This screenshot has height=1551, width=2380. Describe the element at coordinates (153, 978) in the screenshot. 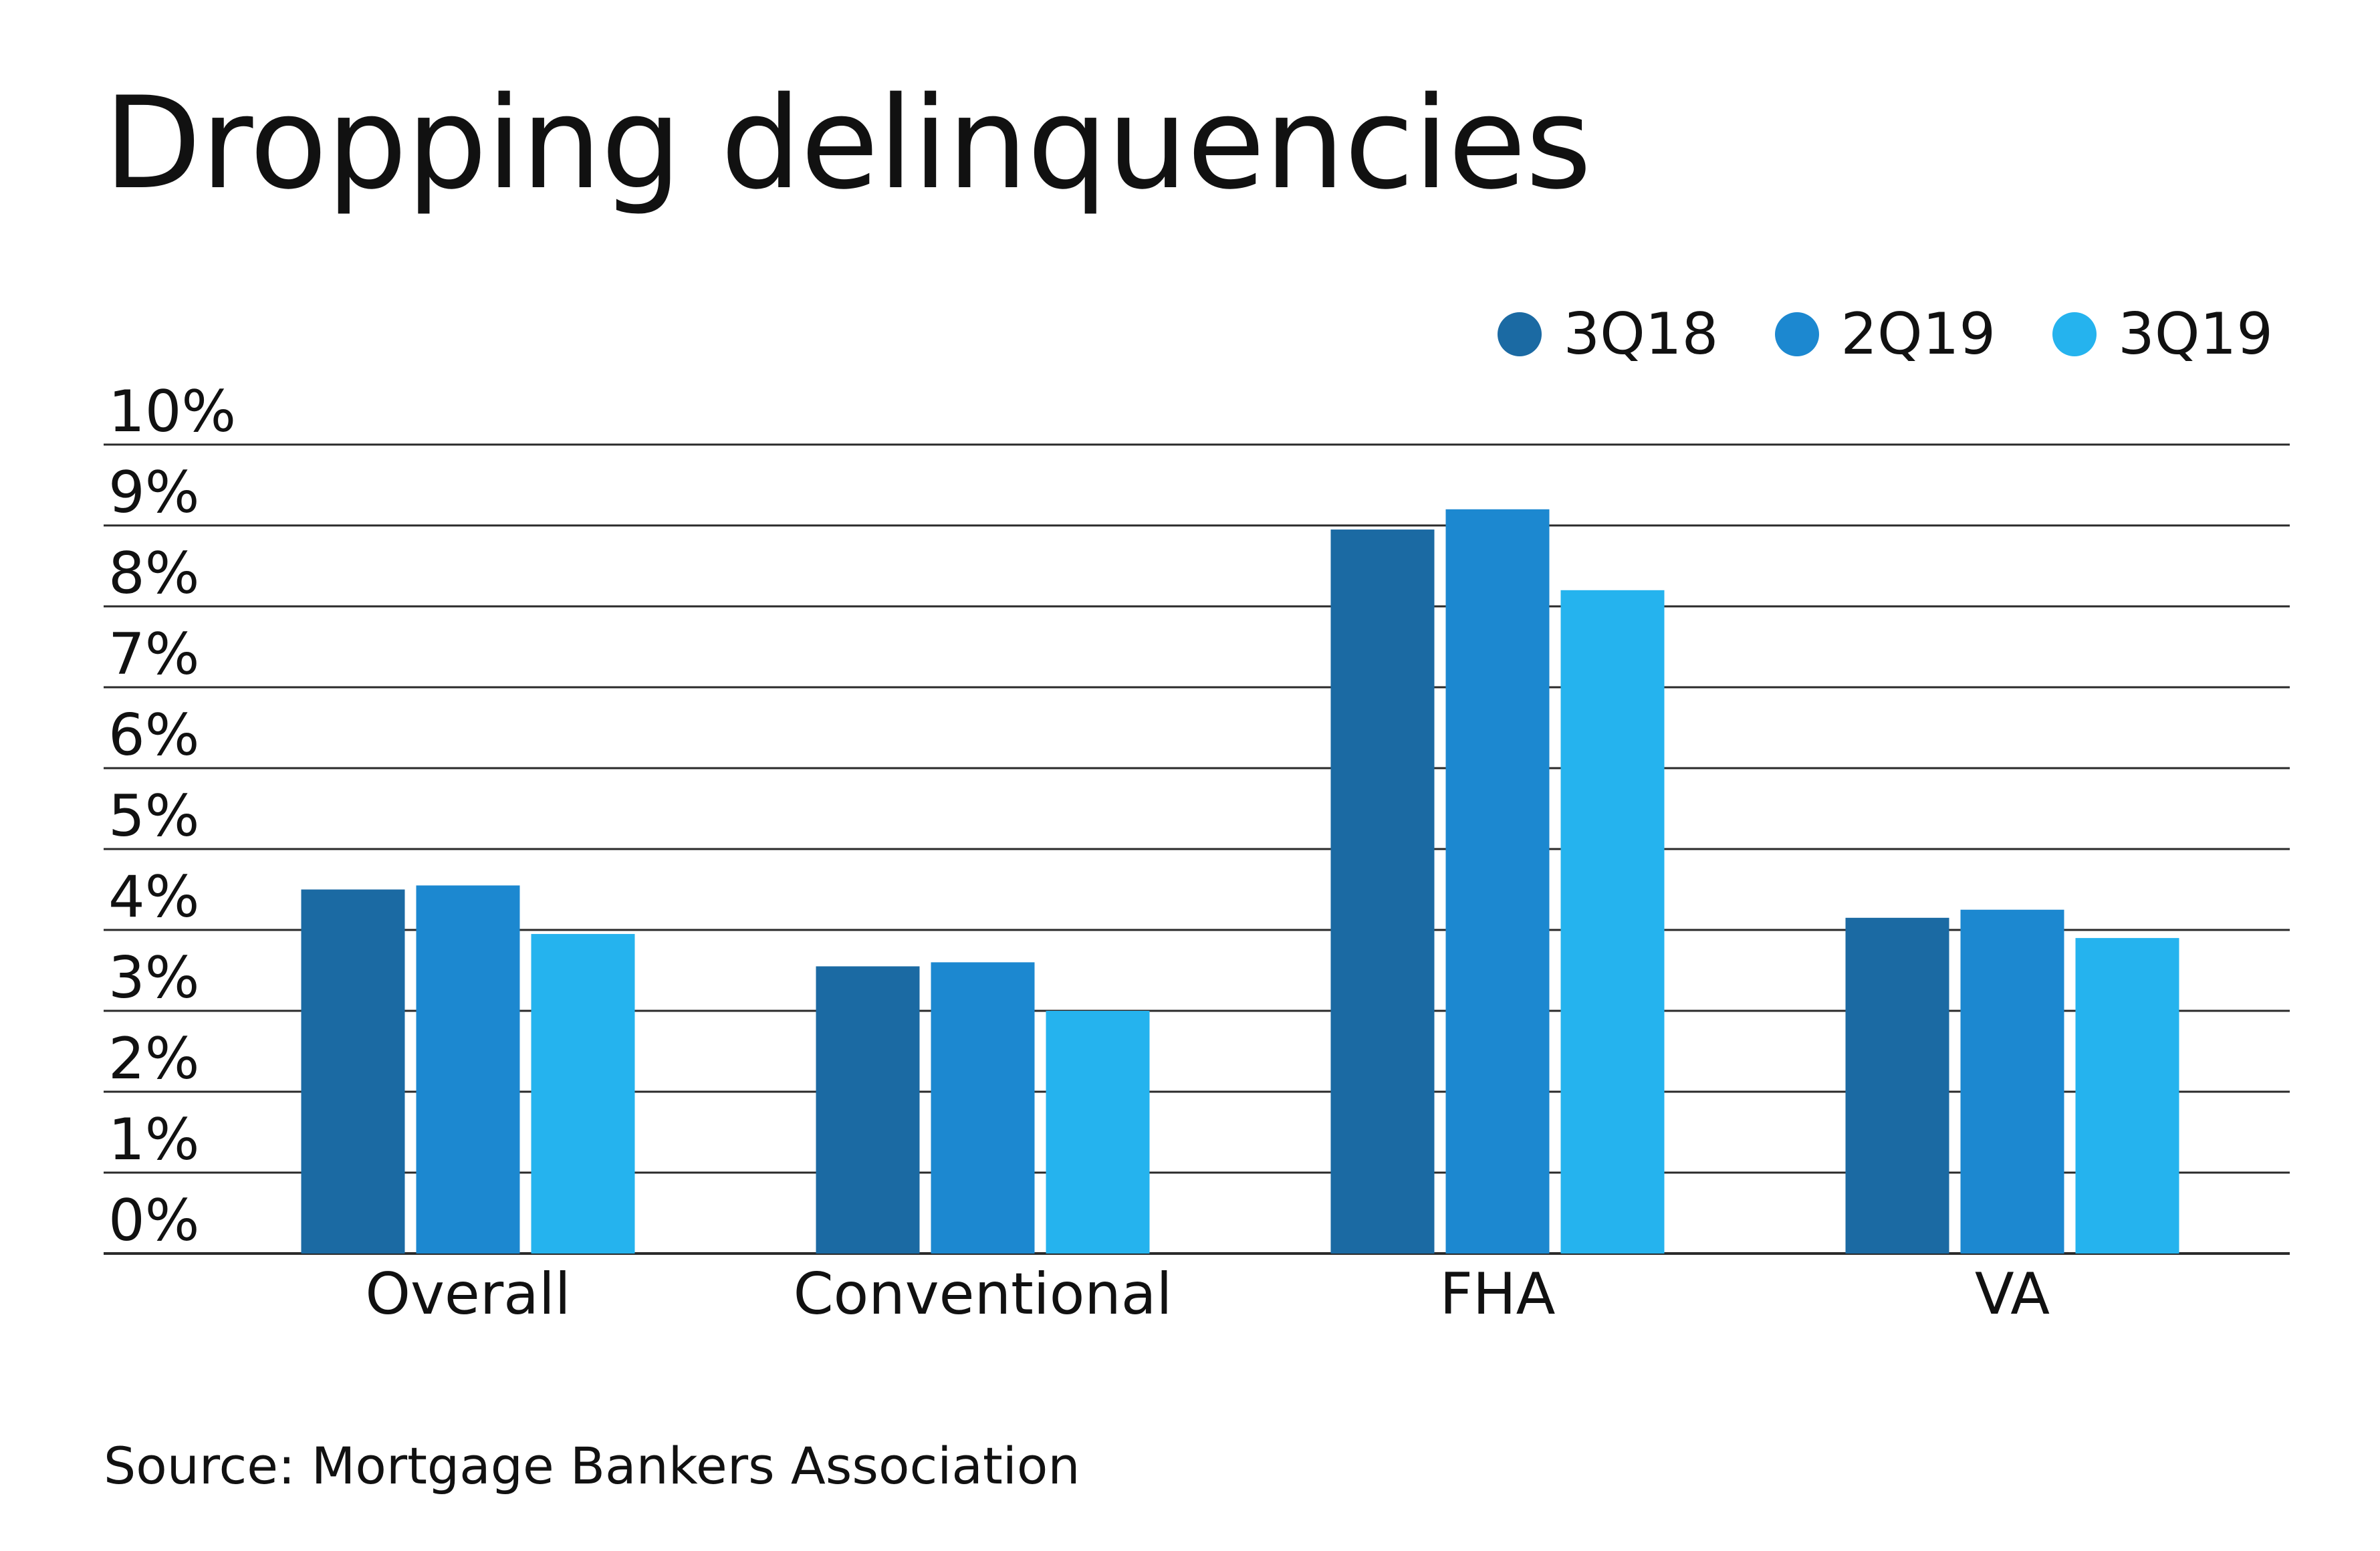

I see `y-tick-label: 3%` at that location.